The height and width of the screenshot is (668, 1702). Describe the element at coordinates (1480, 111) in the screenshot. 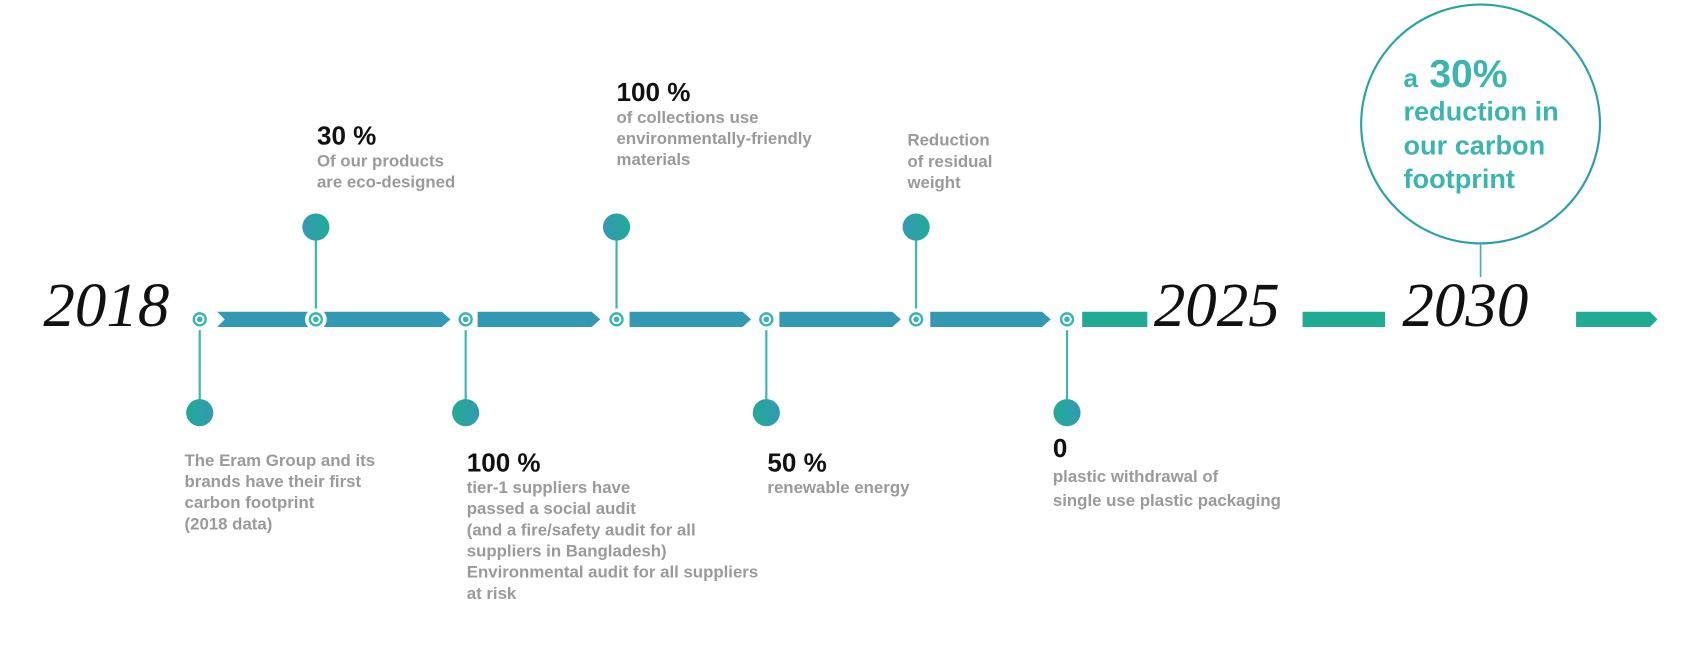

I see `goal-line: reduction in` at that location.